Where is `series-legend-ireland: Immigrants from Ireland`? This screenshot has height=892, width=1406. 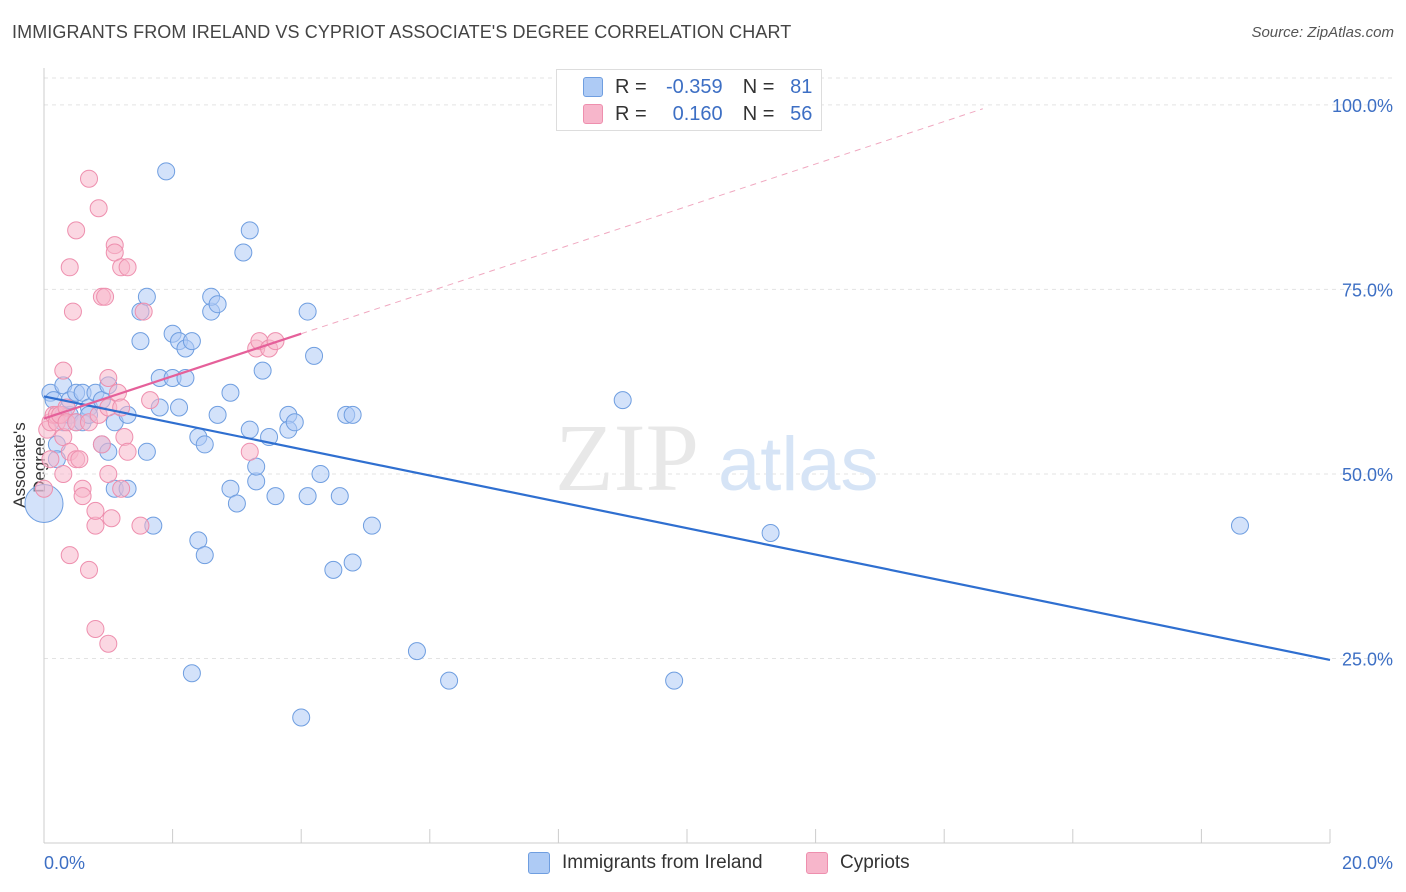 series-legend-ireland: Immigrants from Ireland is located at coordinates (645, 863).